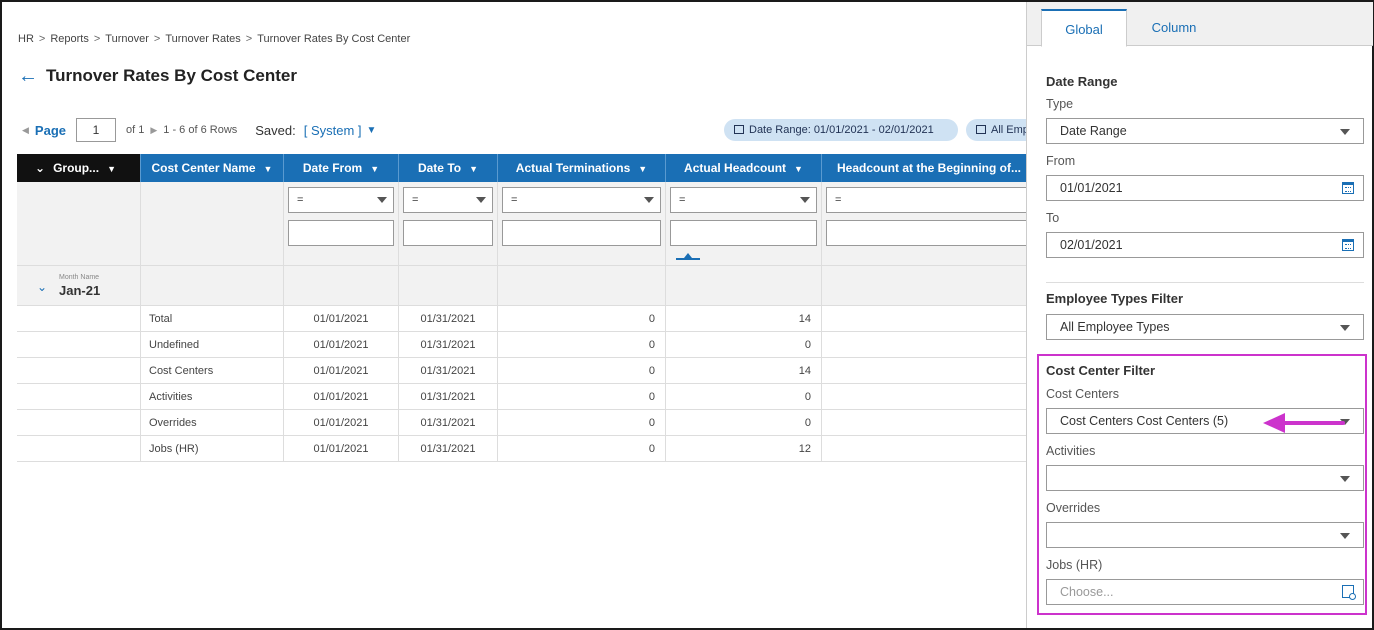  What do you see at coordinates (275, 130) in the screenshot?
I see `saved-label: Saved:` at bounding box center [275, 130].